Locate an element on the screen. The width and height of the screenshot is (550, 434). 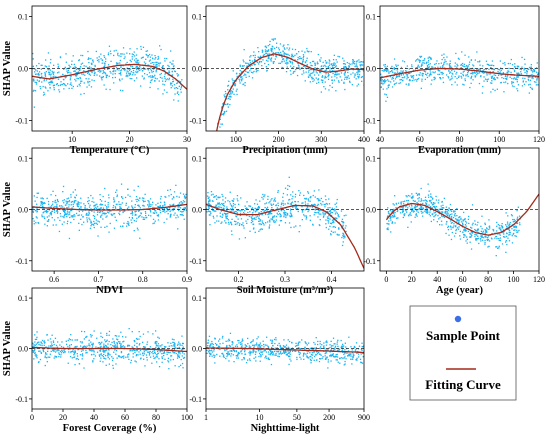
x-tick-label: 0.6 is located at coordinates (54, 279).